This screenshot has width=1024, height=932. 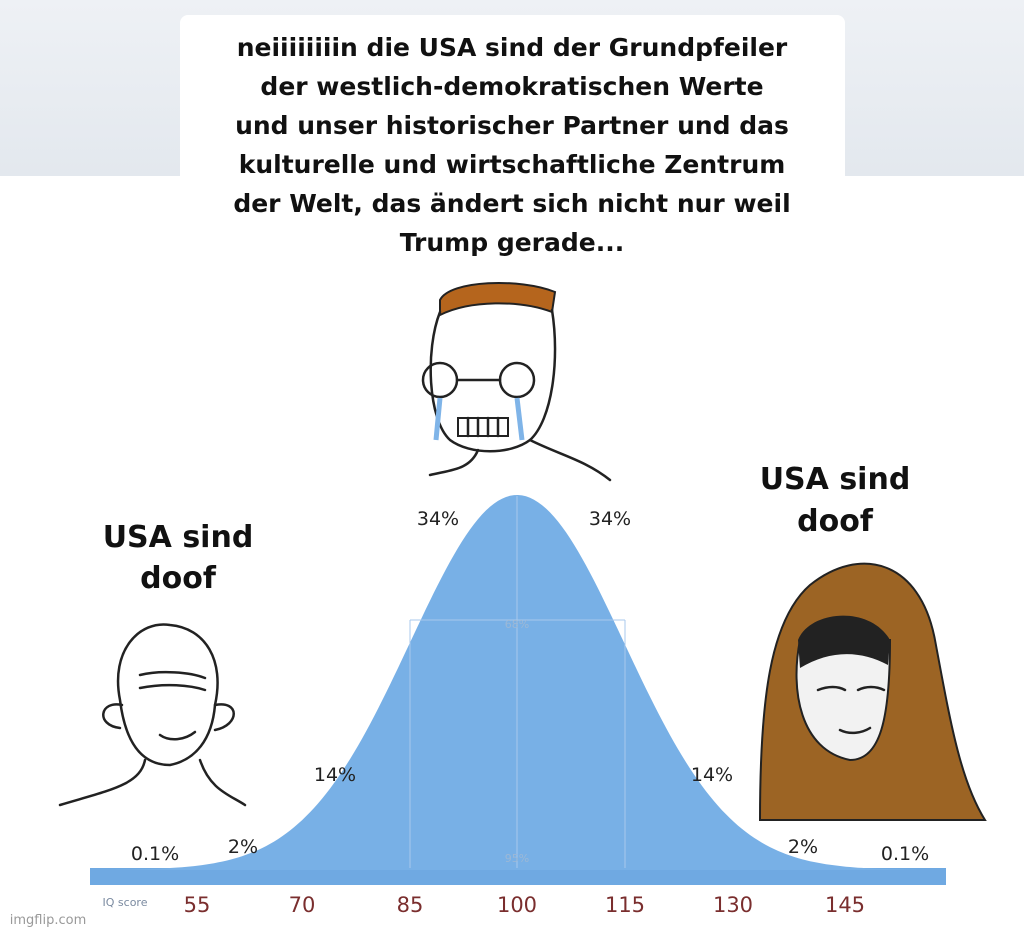 What do you see at coordinates (835, 479) in the screenshot?
I see `right-label: USA sind` at bounding box center [835, 479].